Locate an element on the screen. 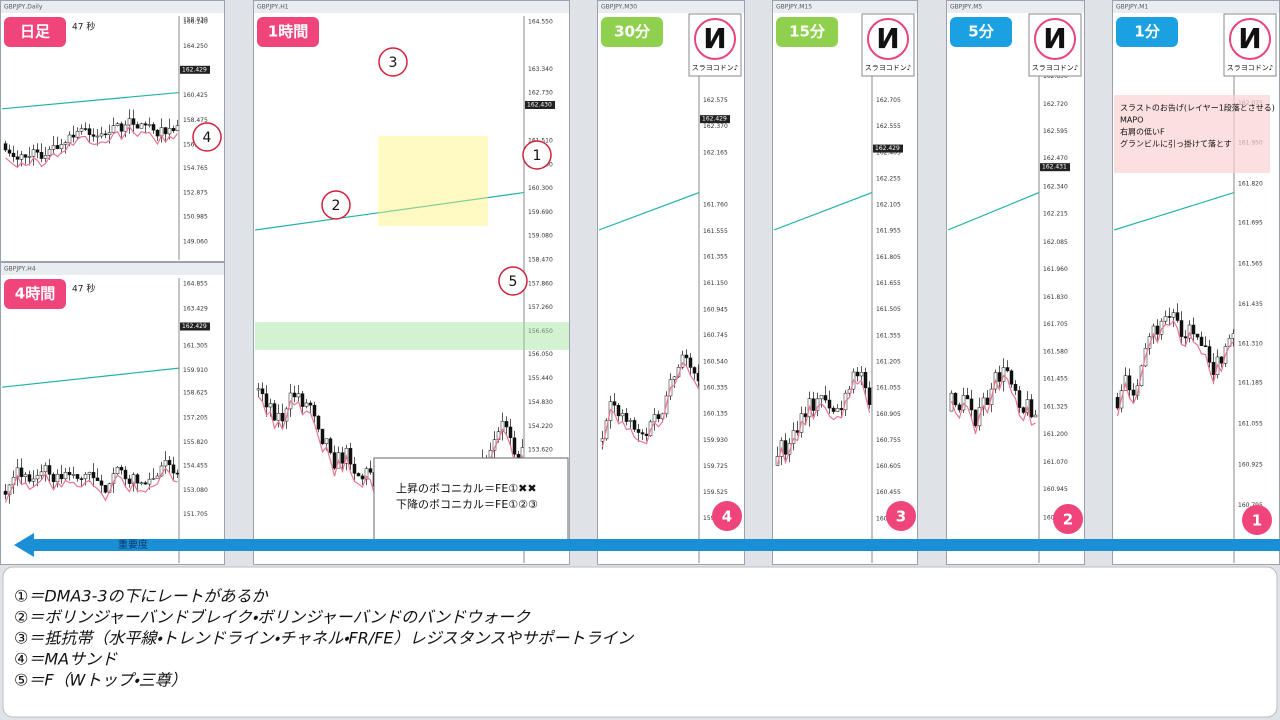  window-title: GBPJPY,Daily is located at coordinates (23, 7).